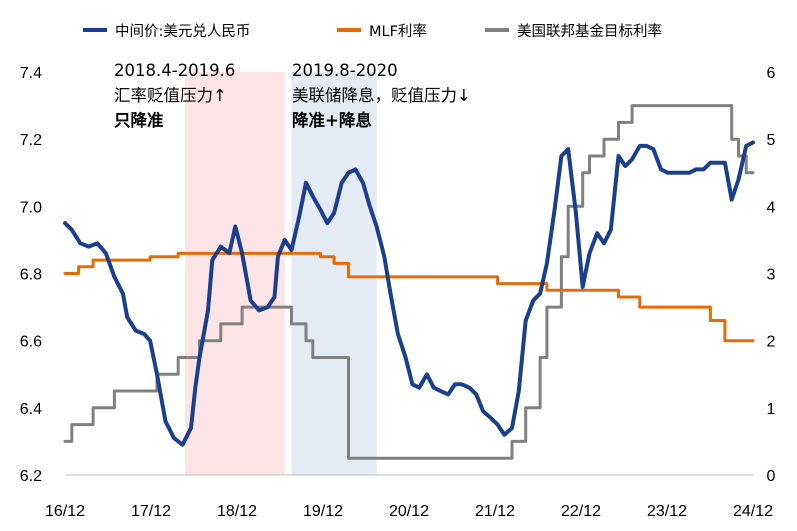  Describe the element at coordinates (589, 31) in the screenshot. I see `legend-label-3: 美国联邦基金目标利率` at that location.